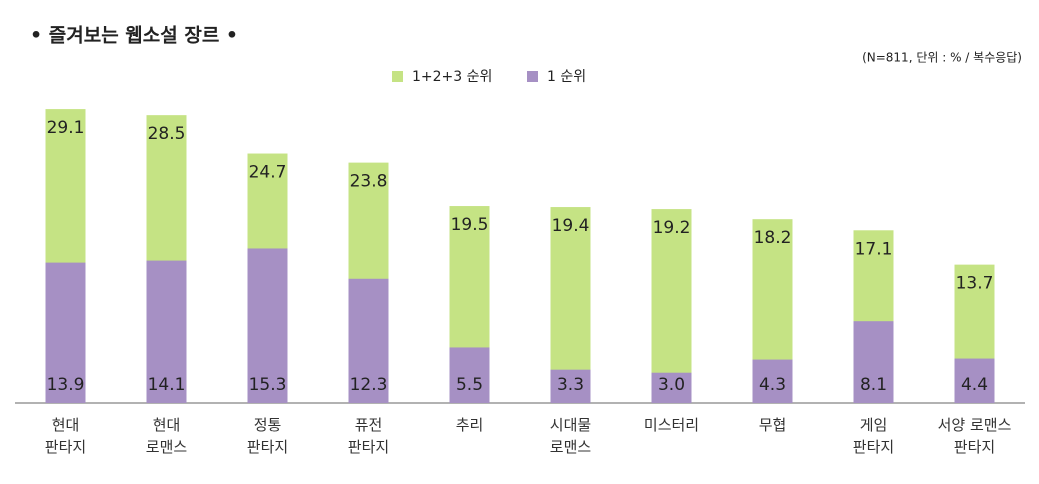 The image size is (1039, 484). I want to click on value-label: 15.3, so click(268, 385).